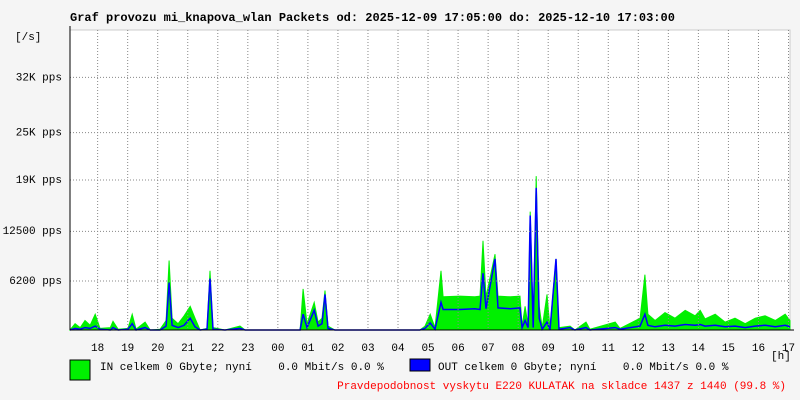 This screenshot has height=400, width=800. What do you see at coordinates (217, 349) in the screenshot?
I see `x-tick-label: 22` at bounding box center [217, 349].